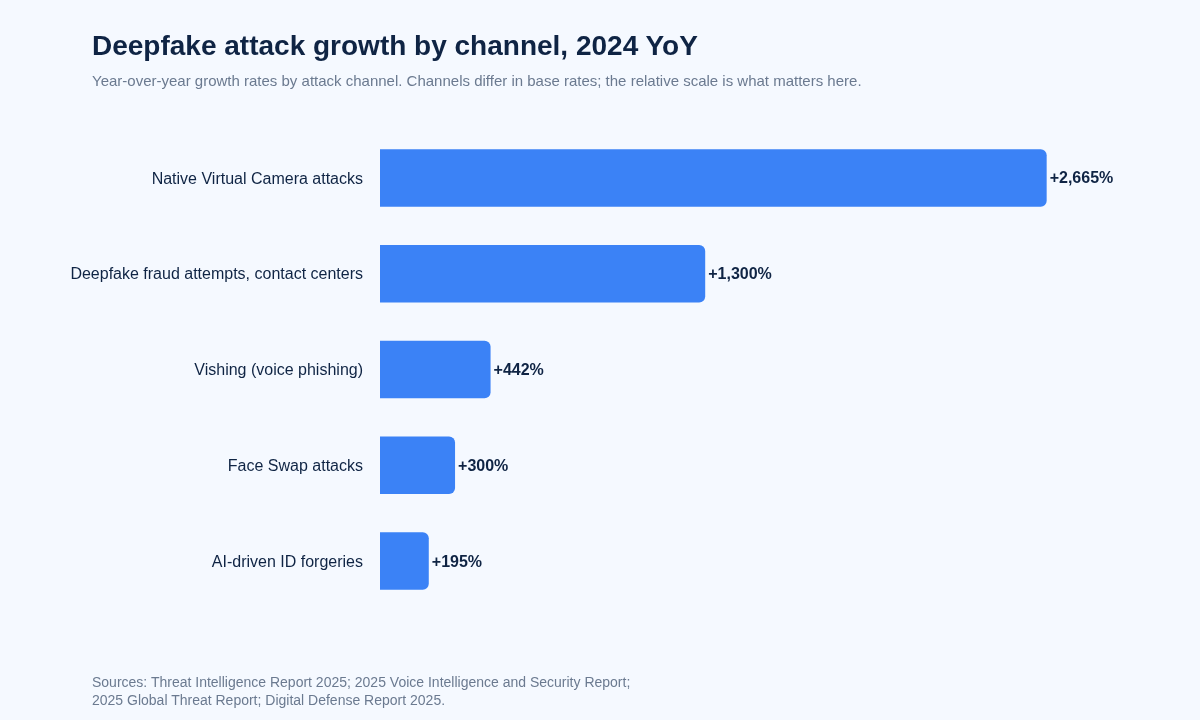 This screenshot has height=720, width=1200. Describe the element at coordinates (518, 369) in the screenshot. I see `data-label: +442%` at that location.